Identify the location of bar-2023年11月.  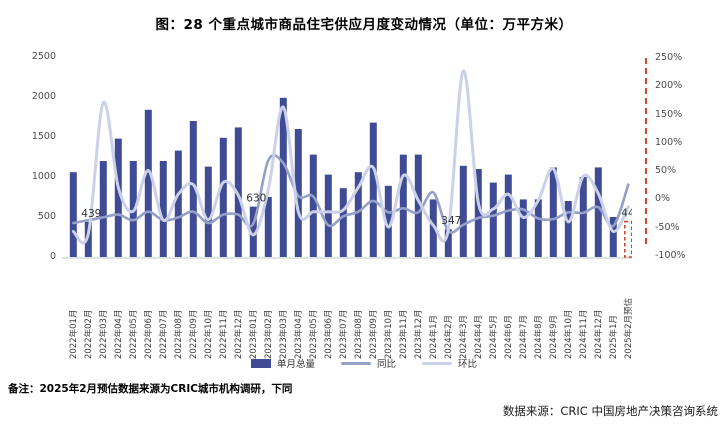
(403, 205).